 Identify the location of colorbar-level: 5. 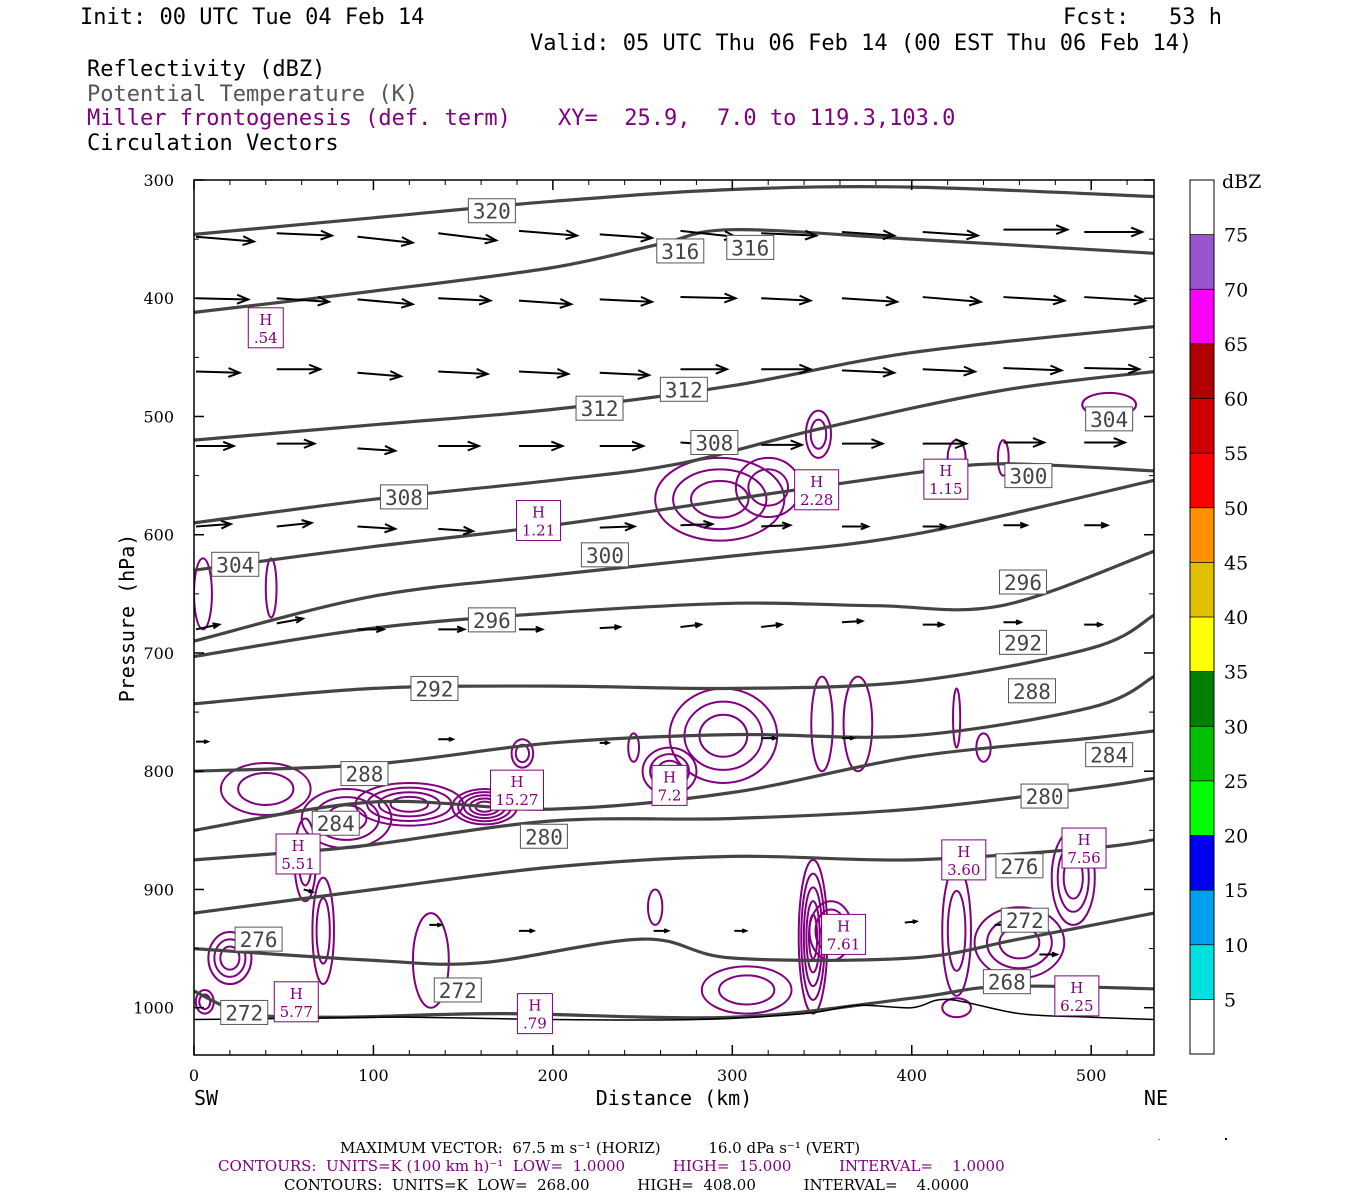
(1230, 1000).